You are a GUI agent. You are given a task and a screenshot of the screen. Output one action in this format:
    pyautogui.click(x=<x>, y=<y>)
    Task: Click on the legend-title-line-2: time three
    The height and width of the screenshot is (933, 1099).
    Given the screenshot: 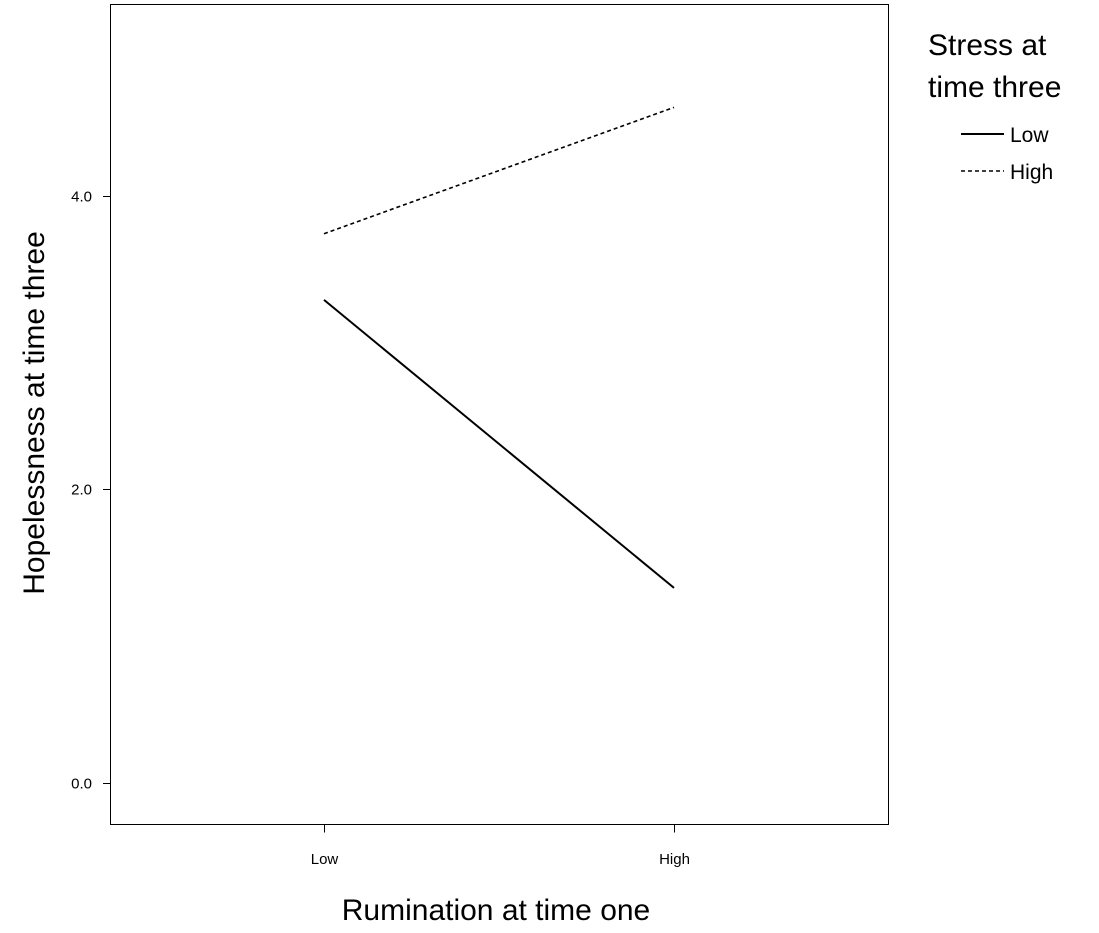 What is the action you would take?
    pyautogui.click(x=994, y=87)
    